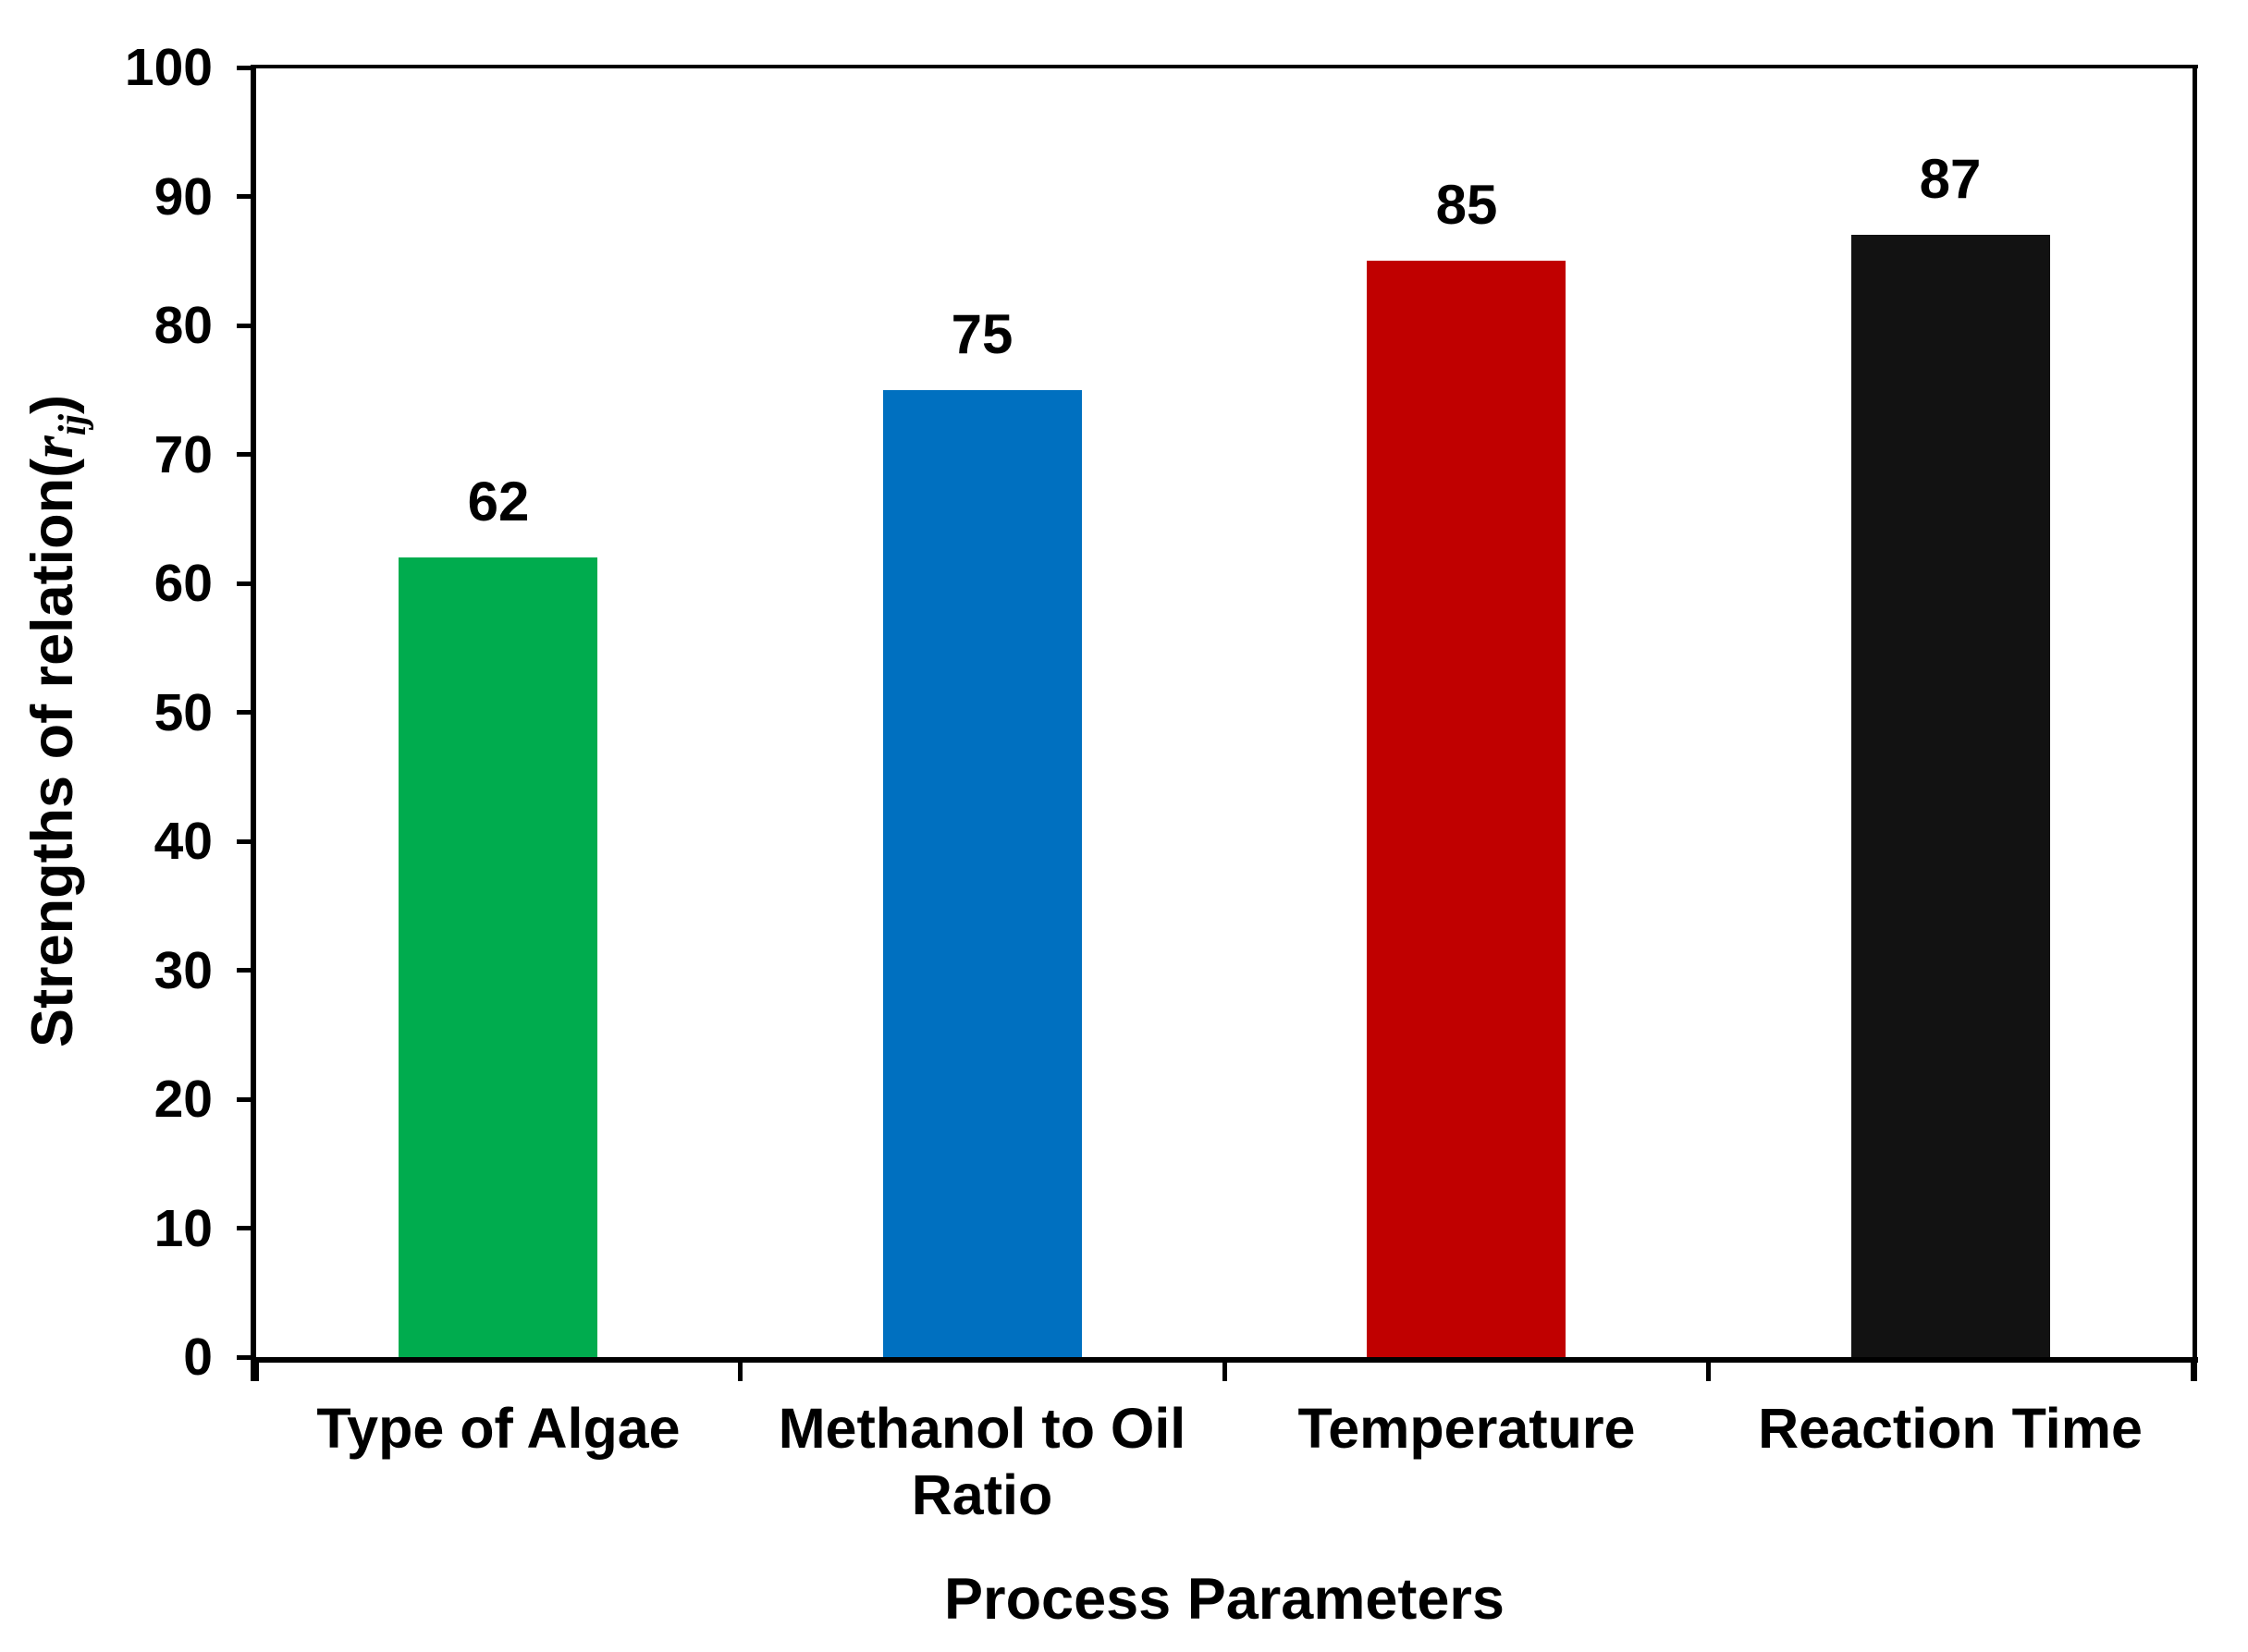  What do you see at coordinates (1224, 66) in the screenshot?
I see `plot-top-border` at bounding box center [1224, 66].